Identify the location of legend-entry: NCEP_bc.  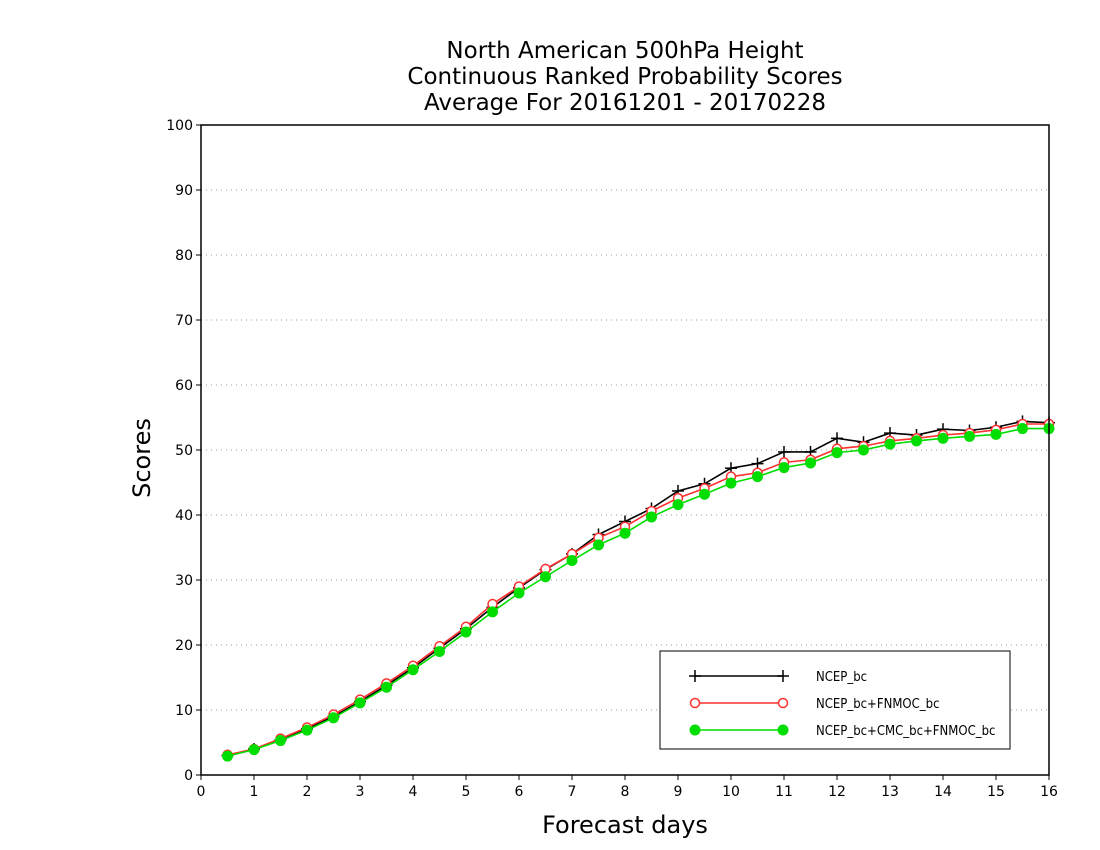
(778, 677).